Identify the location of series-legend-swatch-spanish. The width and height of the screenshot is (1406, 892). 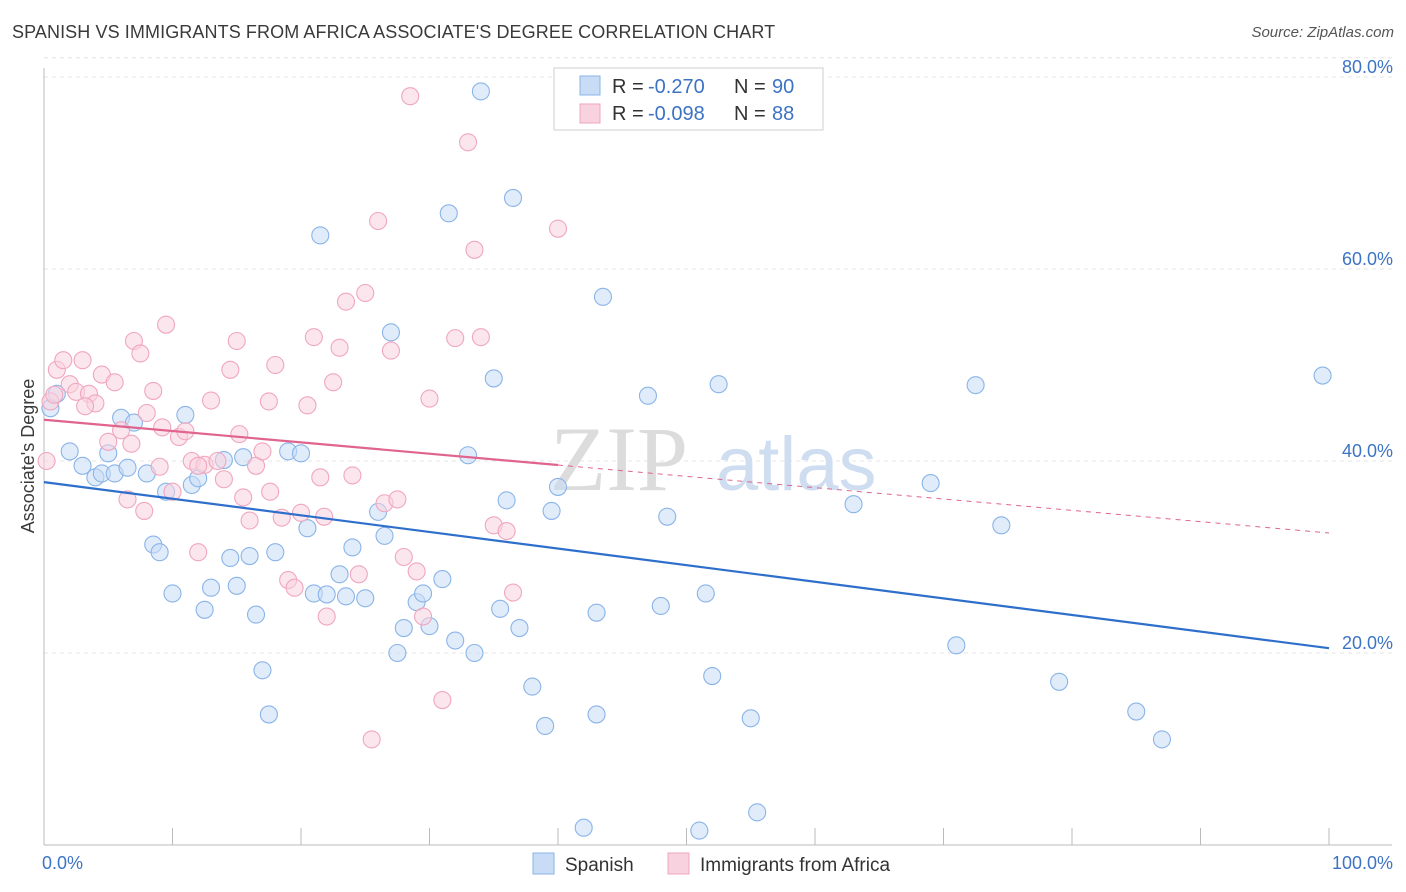
(543, 863).